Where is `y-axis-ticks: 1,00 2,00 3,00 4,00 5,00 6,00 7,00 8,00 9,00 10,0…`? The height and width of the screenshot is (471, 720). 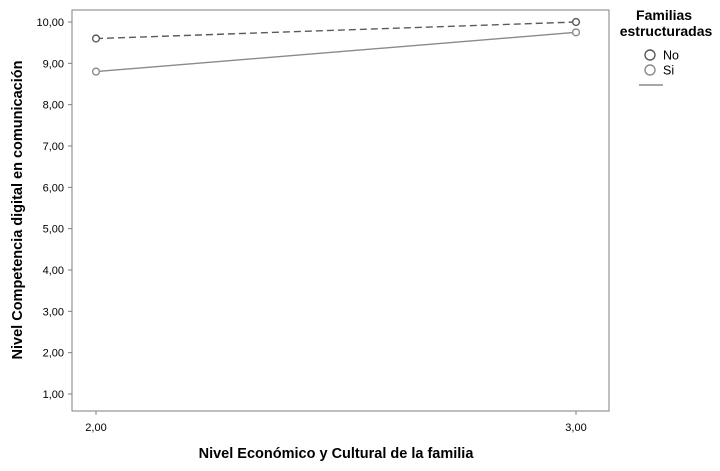
y-axis-ticks: 1,00 2,00 3,00 4,00 5,00 6,00 7,00 8,00 9,00 10,0… is located at coordinates (54, 209).